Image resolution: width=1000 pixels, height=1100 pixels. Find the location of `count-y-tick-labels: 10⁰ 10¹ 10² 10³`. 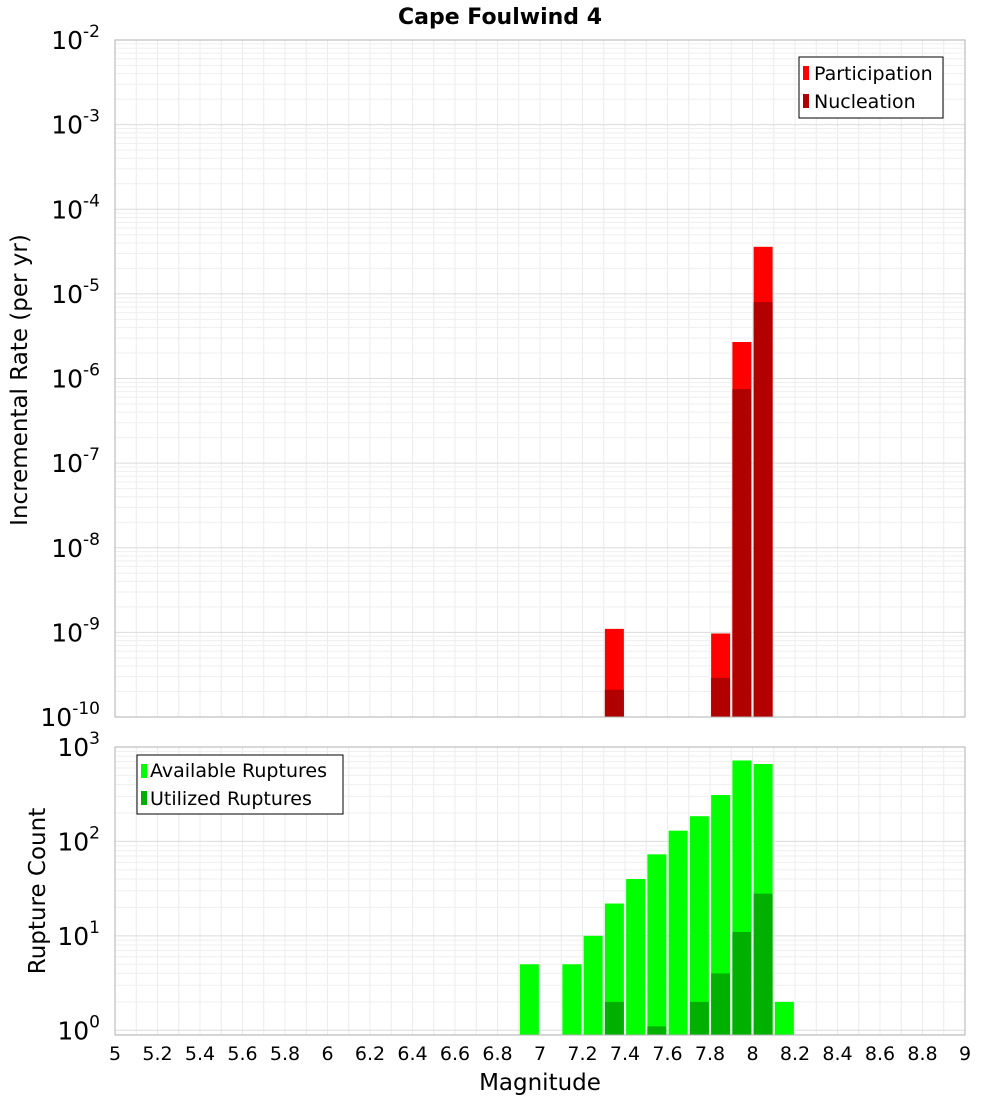

count-y-tick-labels: 10⁰ 10¹ 10² 10³ is located at coordinates (78, 887).